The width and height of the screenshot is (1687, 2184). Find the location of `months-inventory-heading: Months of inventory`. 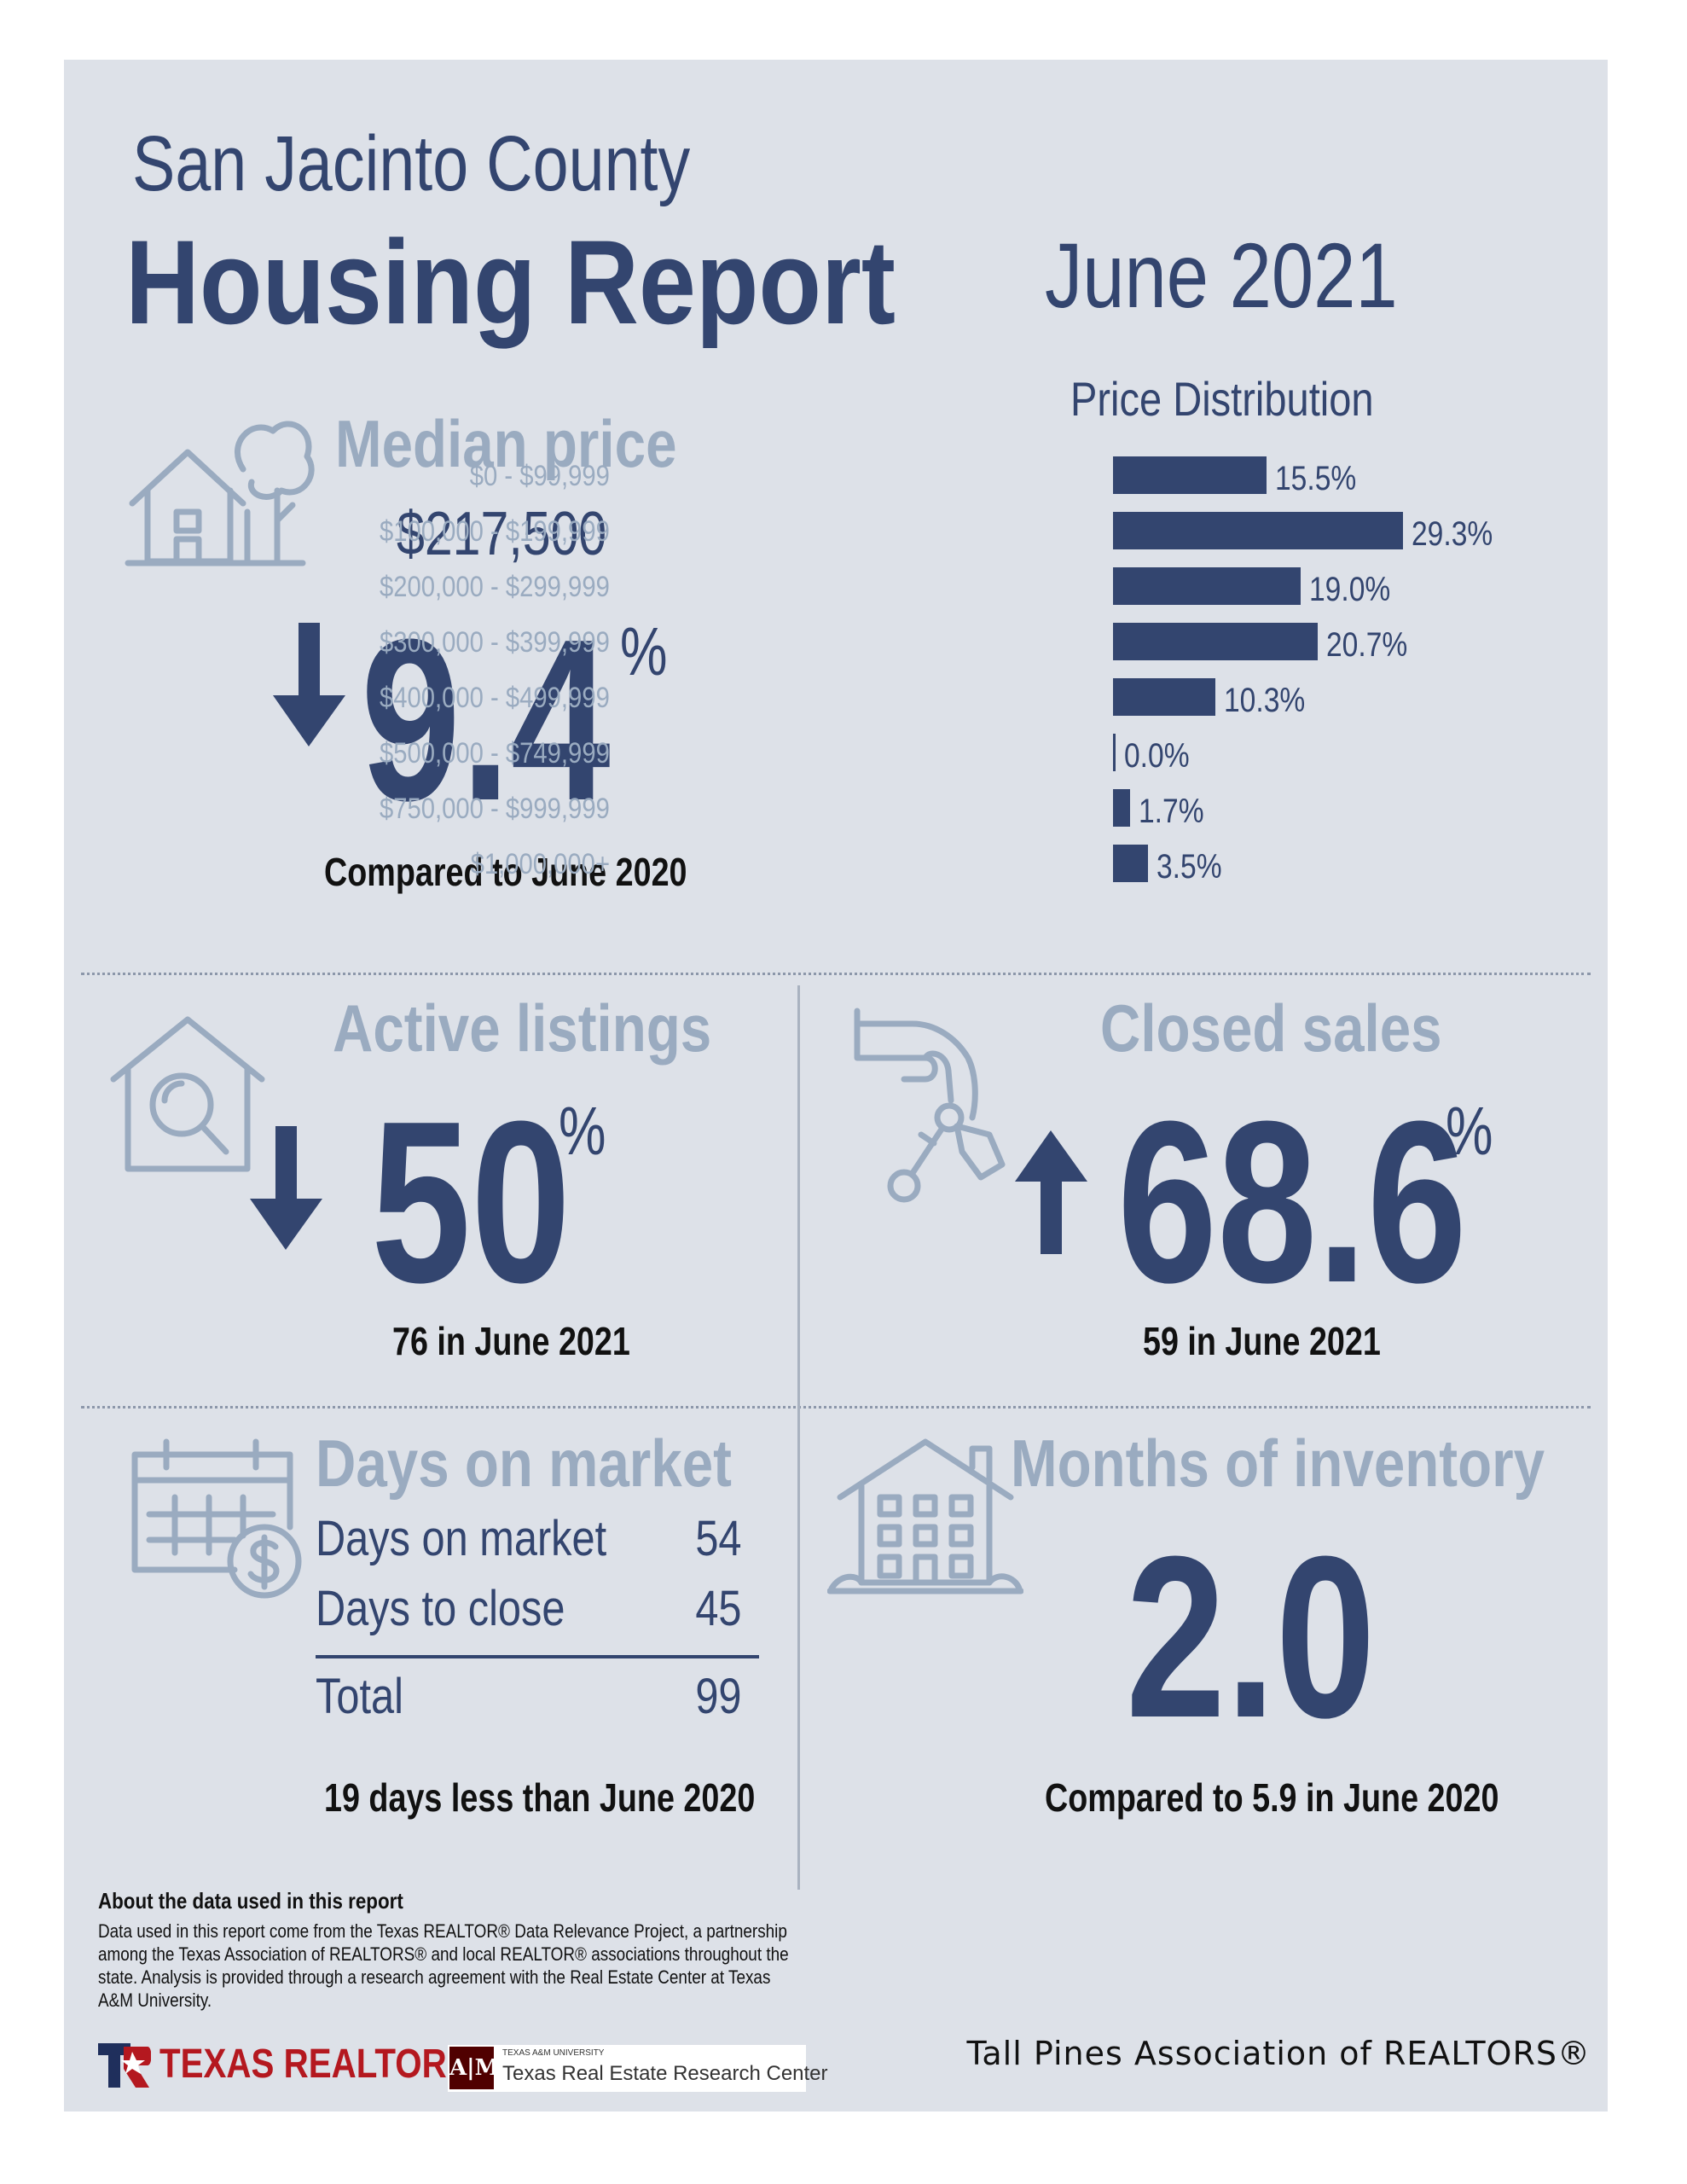

months-inventory-heading: Months of inventory is located at coordinates (1278, 1464).